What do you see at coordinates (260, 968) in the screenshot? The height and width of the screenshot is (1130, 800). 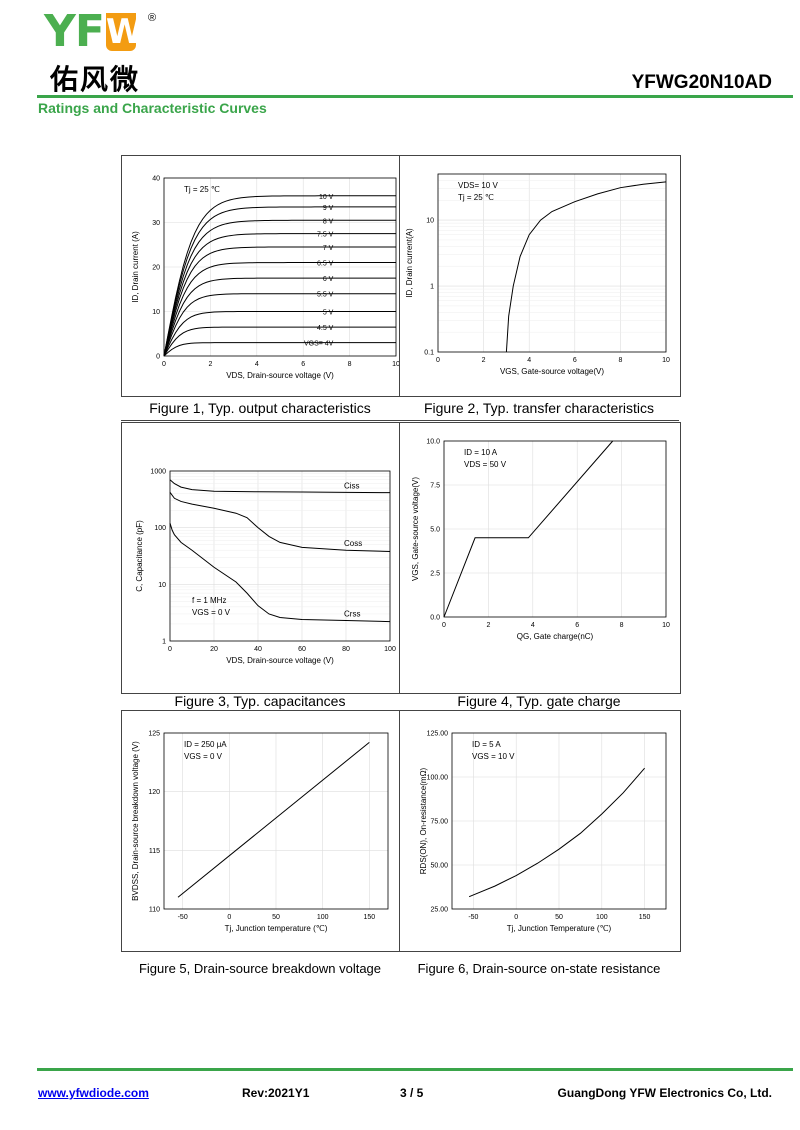 I see `caption-fig5: Figure 5, Drain-source breakdown voltage` at bounding box center [260, 968].